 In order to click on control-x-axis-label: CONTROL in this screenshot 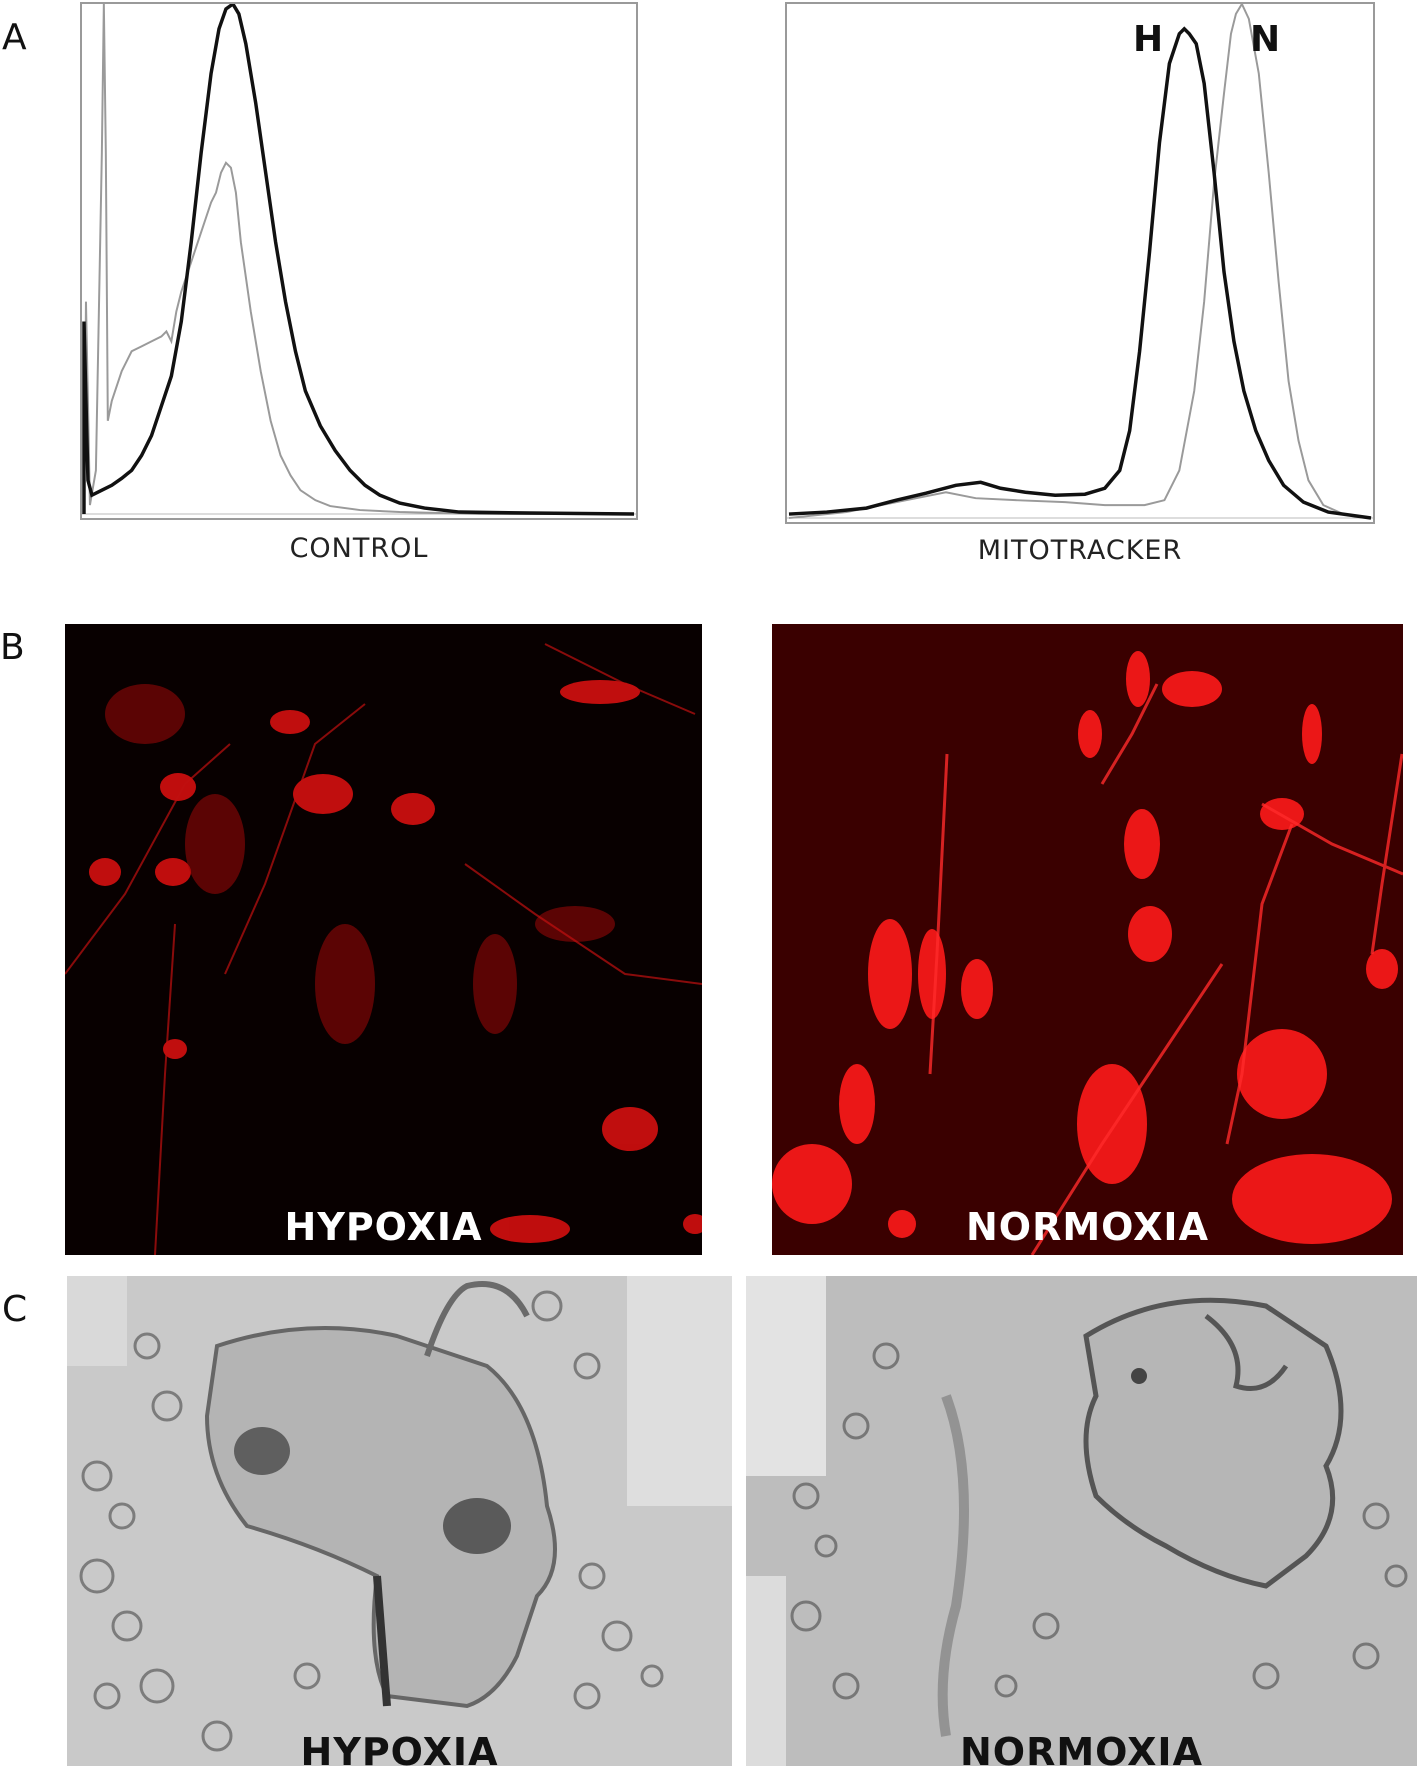, I will do `click(359, 548)`.